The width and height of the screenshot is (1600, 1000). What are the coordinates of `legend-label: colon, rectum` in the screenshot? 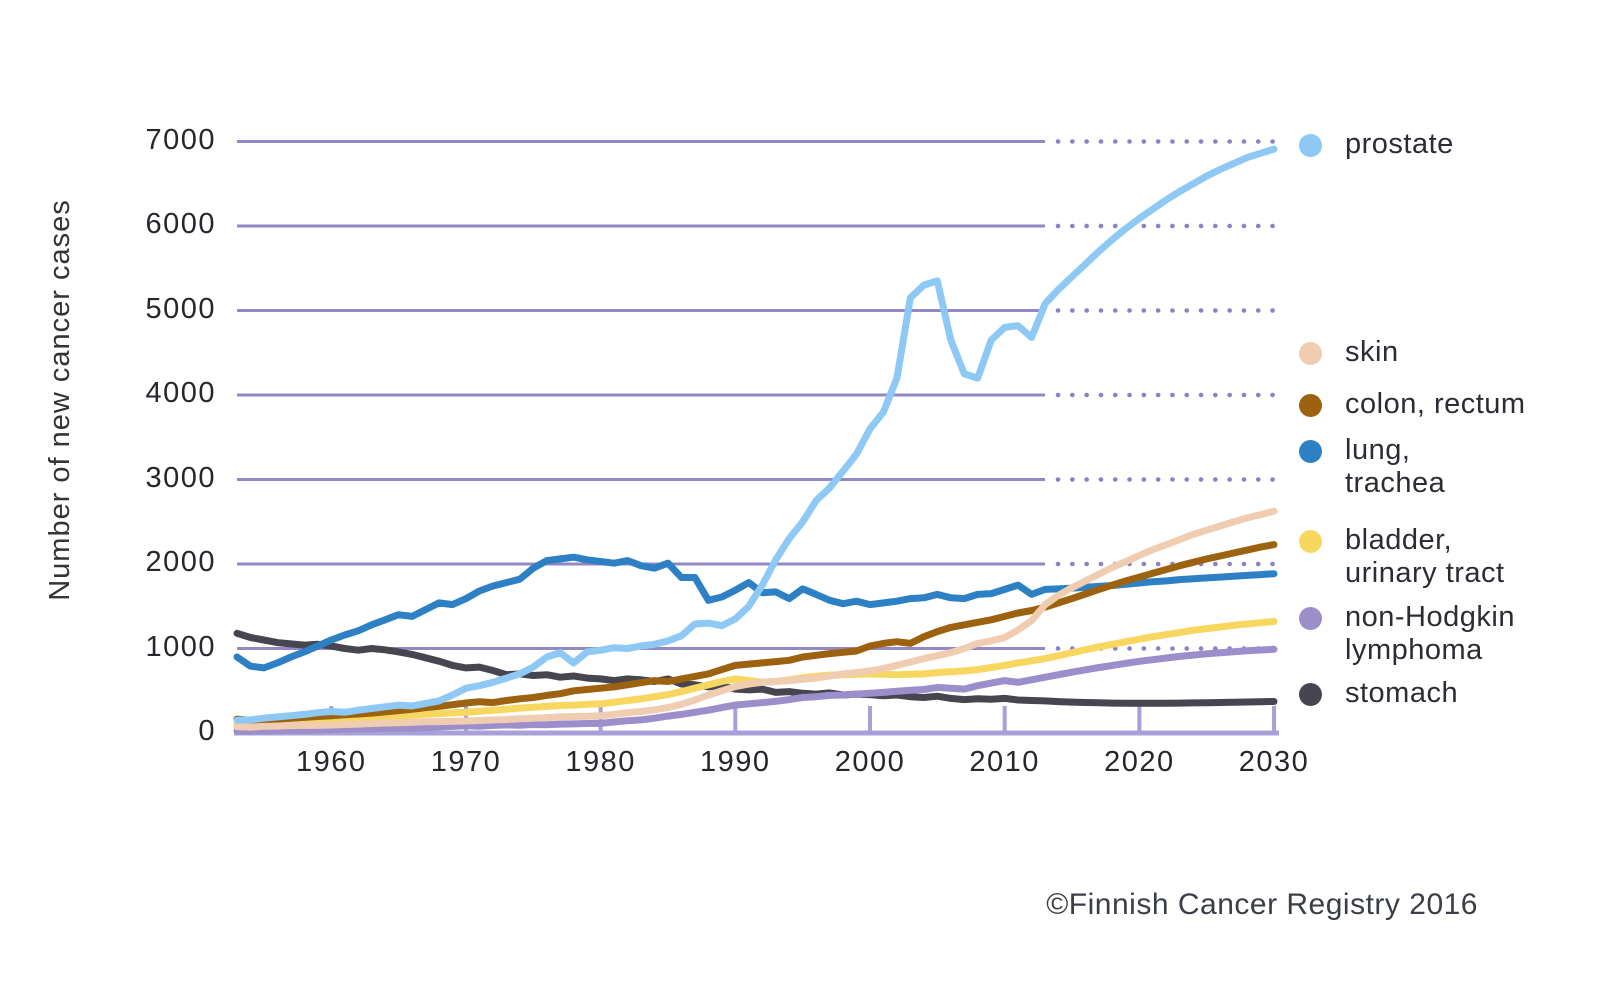 It's located at (1435, 404).